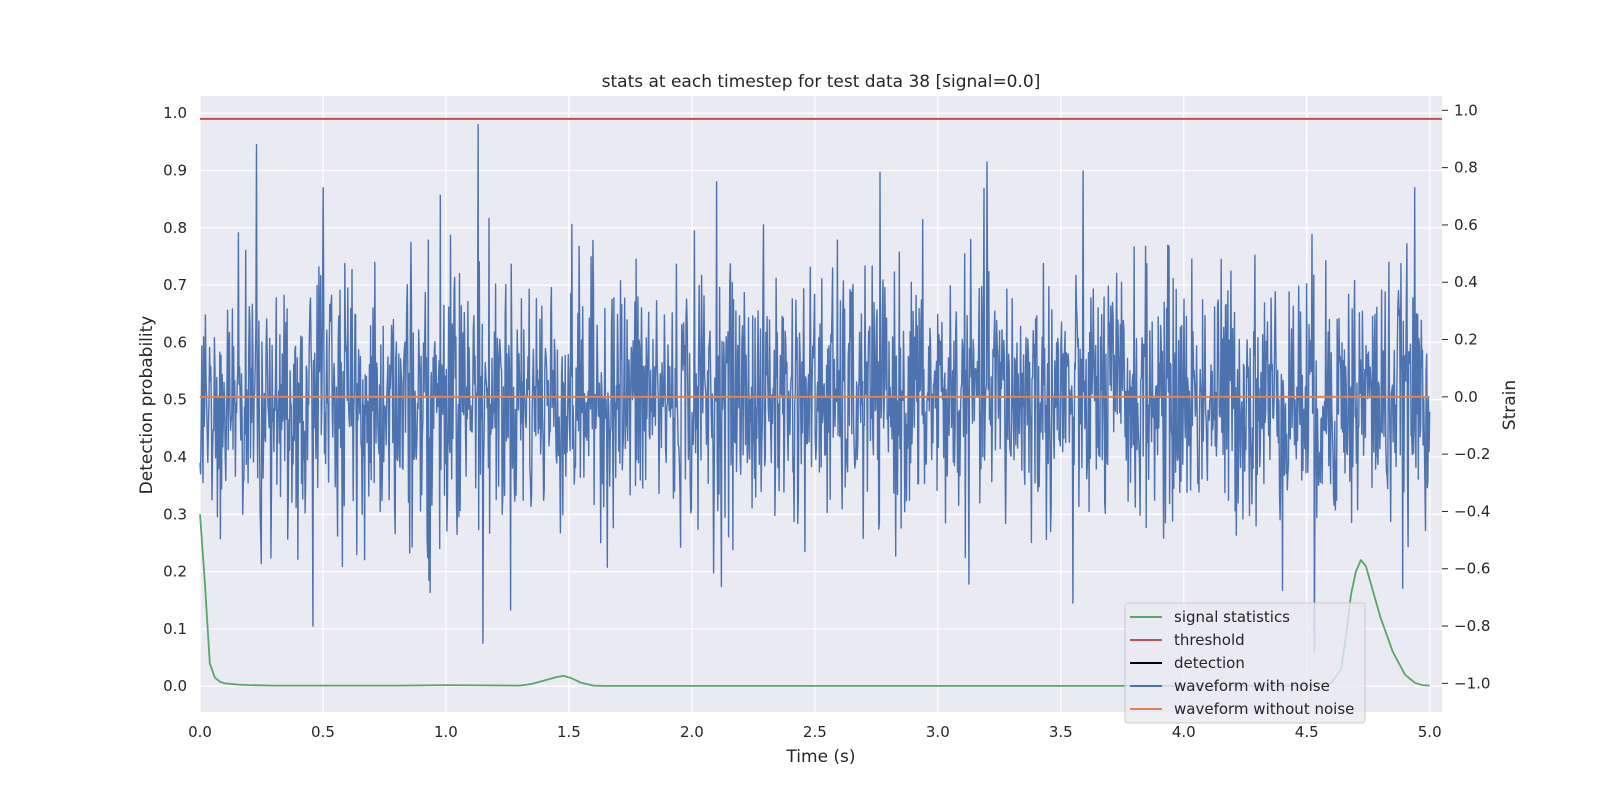 The image size is (1600, 800). Describe the element at coordinates (1209, 663) in the screenshot. I see `legend-label-detection: detection` at that location.